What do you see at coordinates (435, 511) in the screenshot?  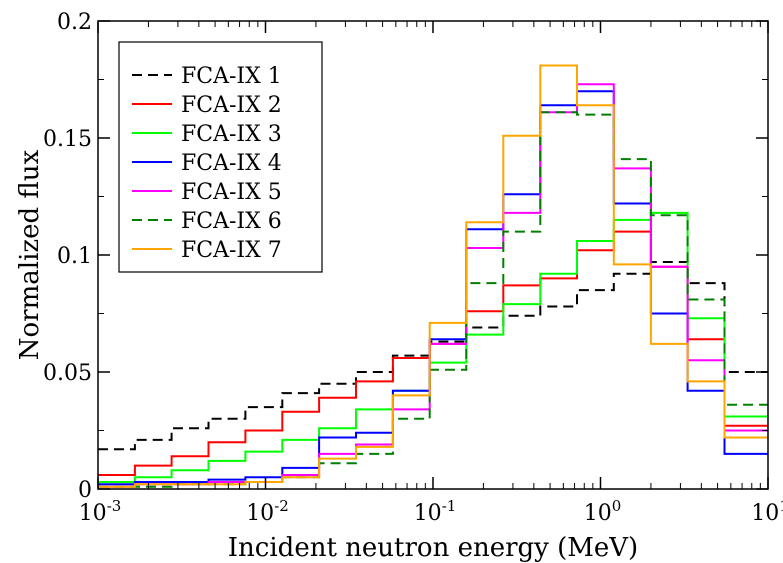 I see `x-tick-label: 10⁻¹` at bounding box center [435, 511].